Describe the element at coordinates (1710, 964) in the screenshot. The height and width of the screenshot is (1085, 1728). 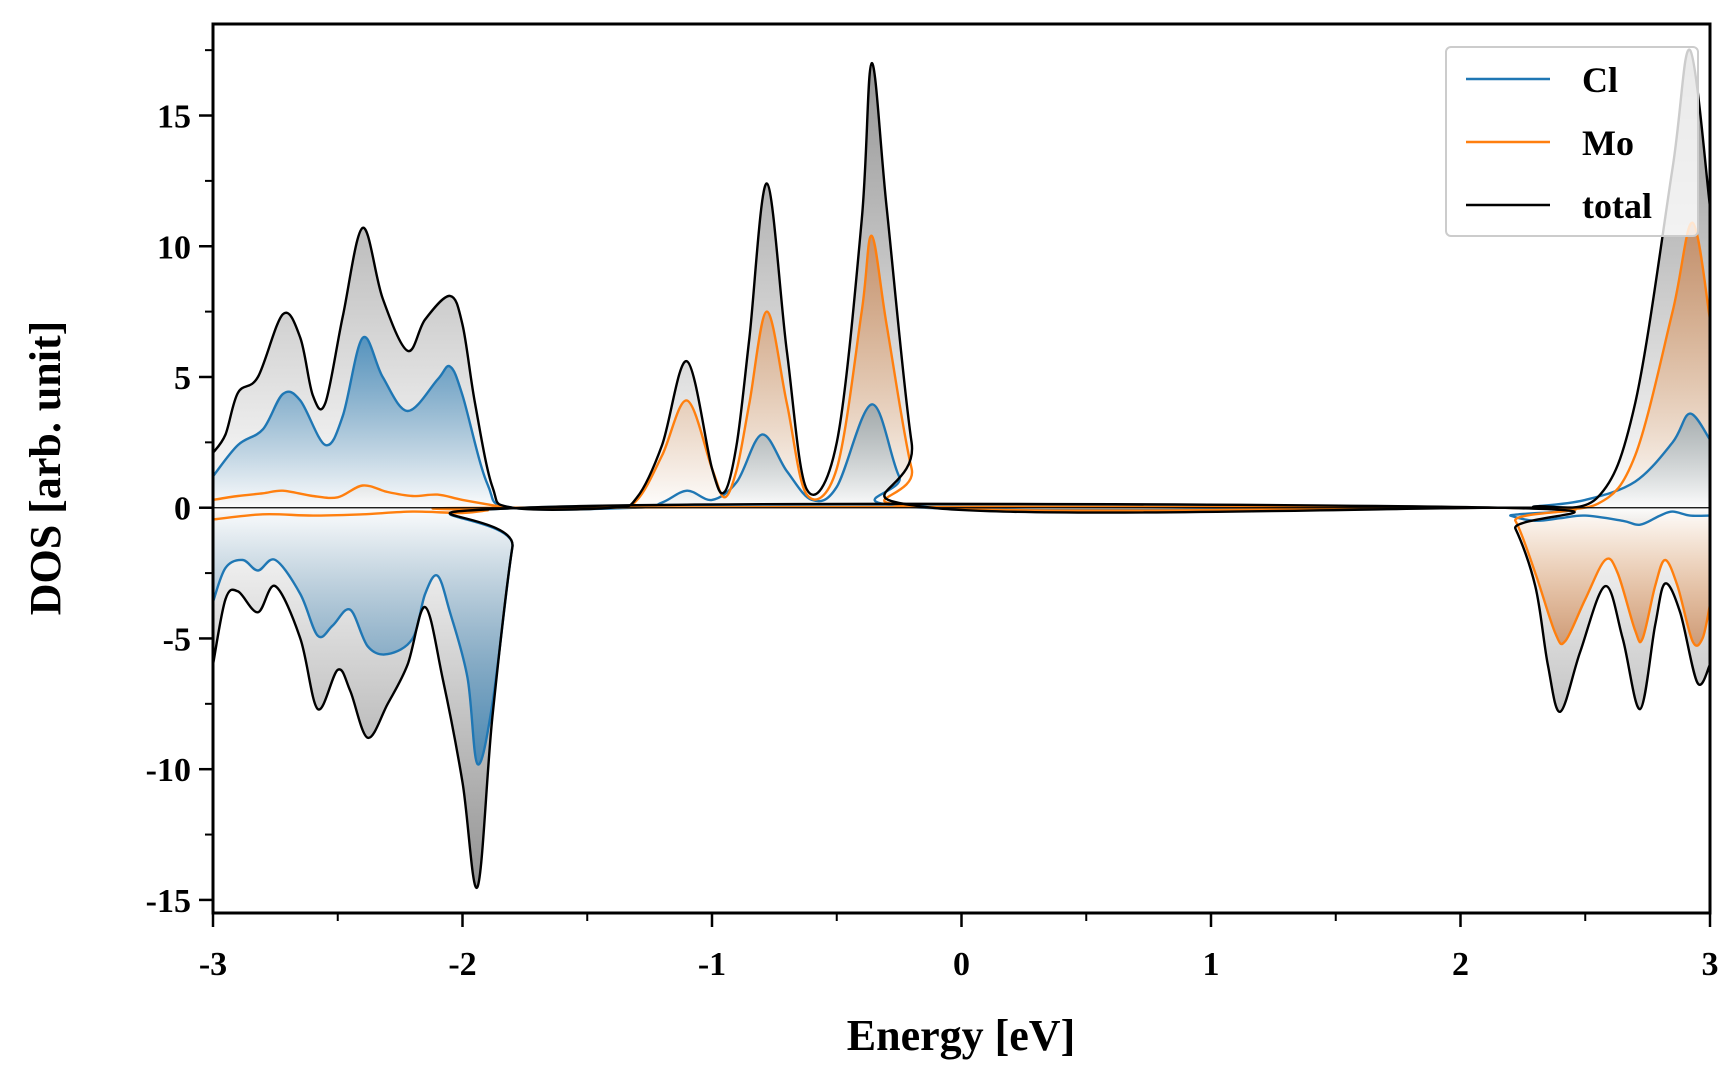
I see `x-tick-label: 3` at that location.